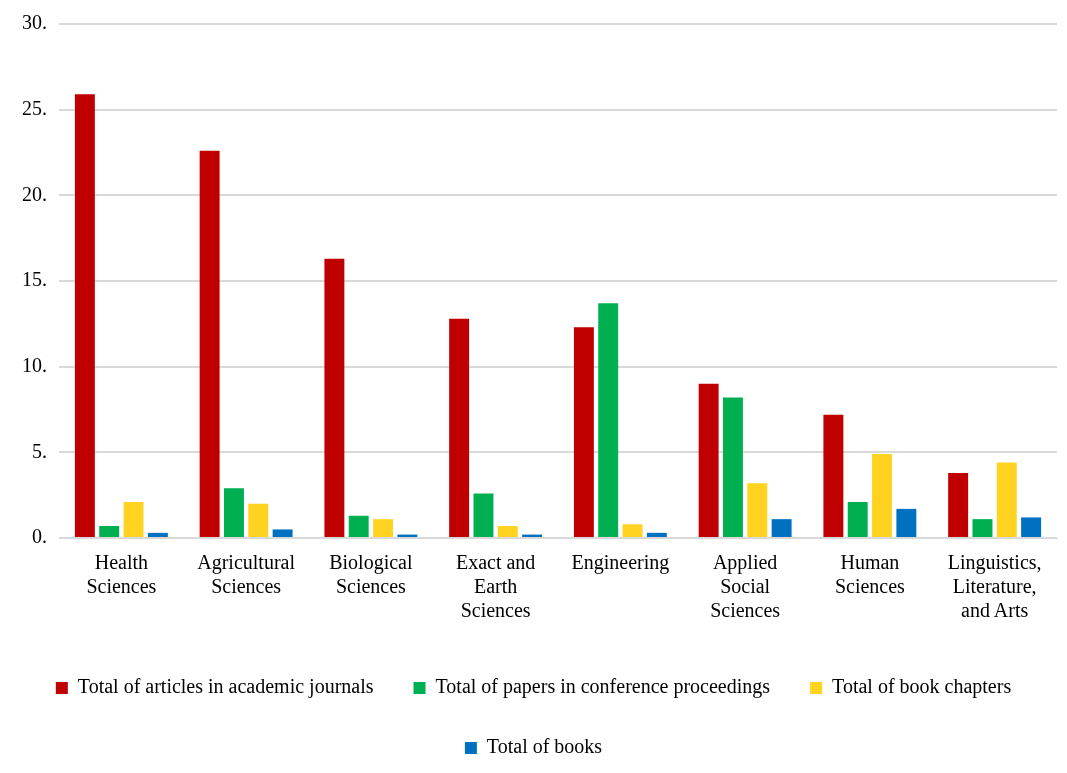 Image resolution: width=1067 pixels, height=773 pixels. I want to click on y-tick-label: 10., so click(34, 364).